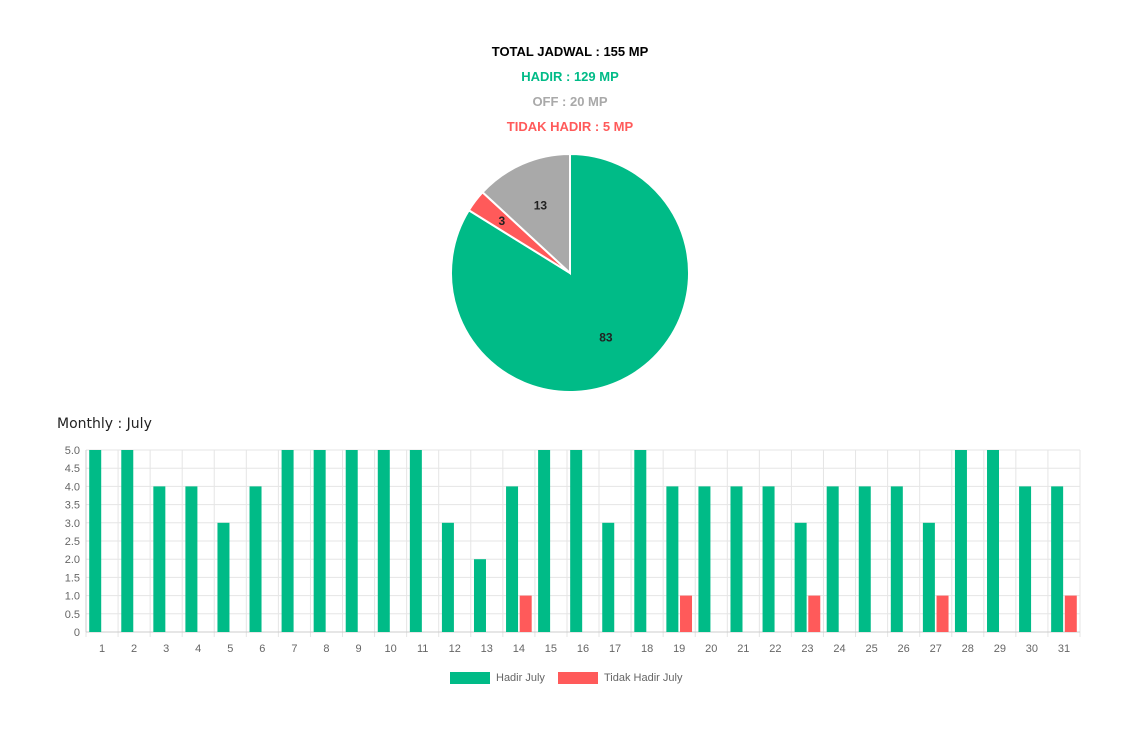  Describe the element at coordinates (711, 649) in the screenshot. I see `x-tick-label: 20` at that location.